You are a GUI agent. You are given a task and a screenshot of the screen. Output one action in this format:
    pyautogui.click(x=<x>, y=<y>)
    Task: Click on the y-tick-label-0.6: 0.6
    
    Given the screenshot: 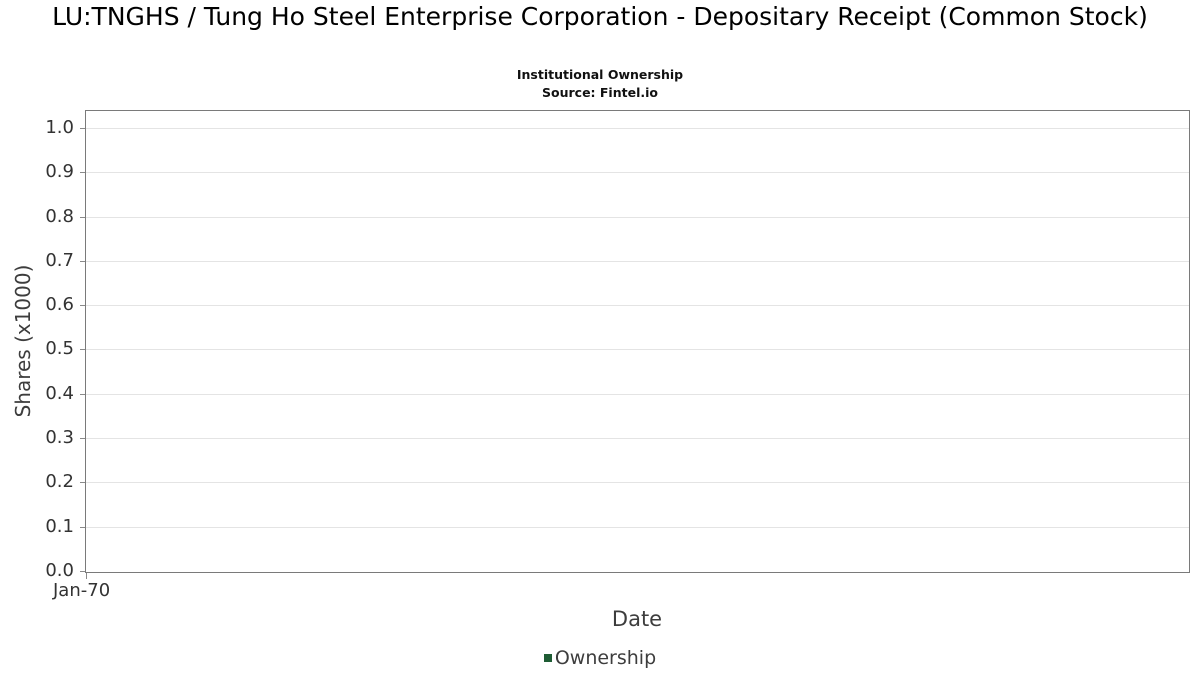 What is the action you would take?
    pyautogui.click(x=59, y=304)
    